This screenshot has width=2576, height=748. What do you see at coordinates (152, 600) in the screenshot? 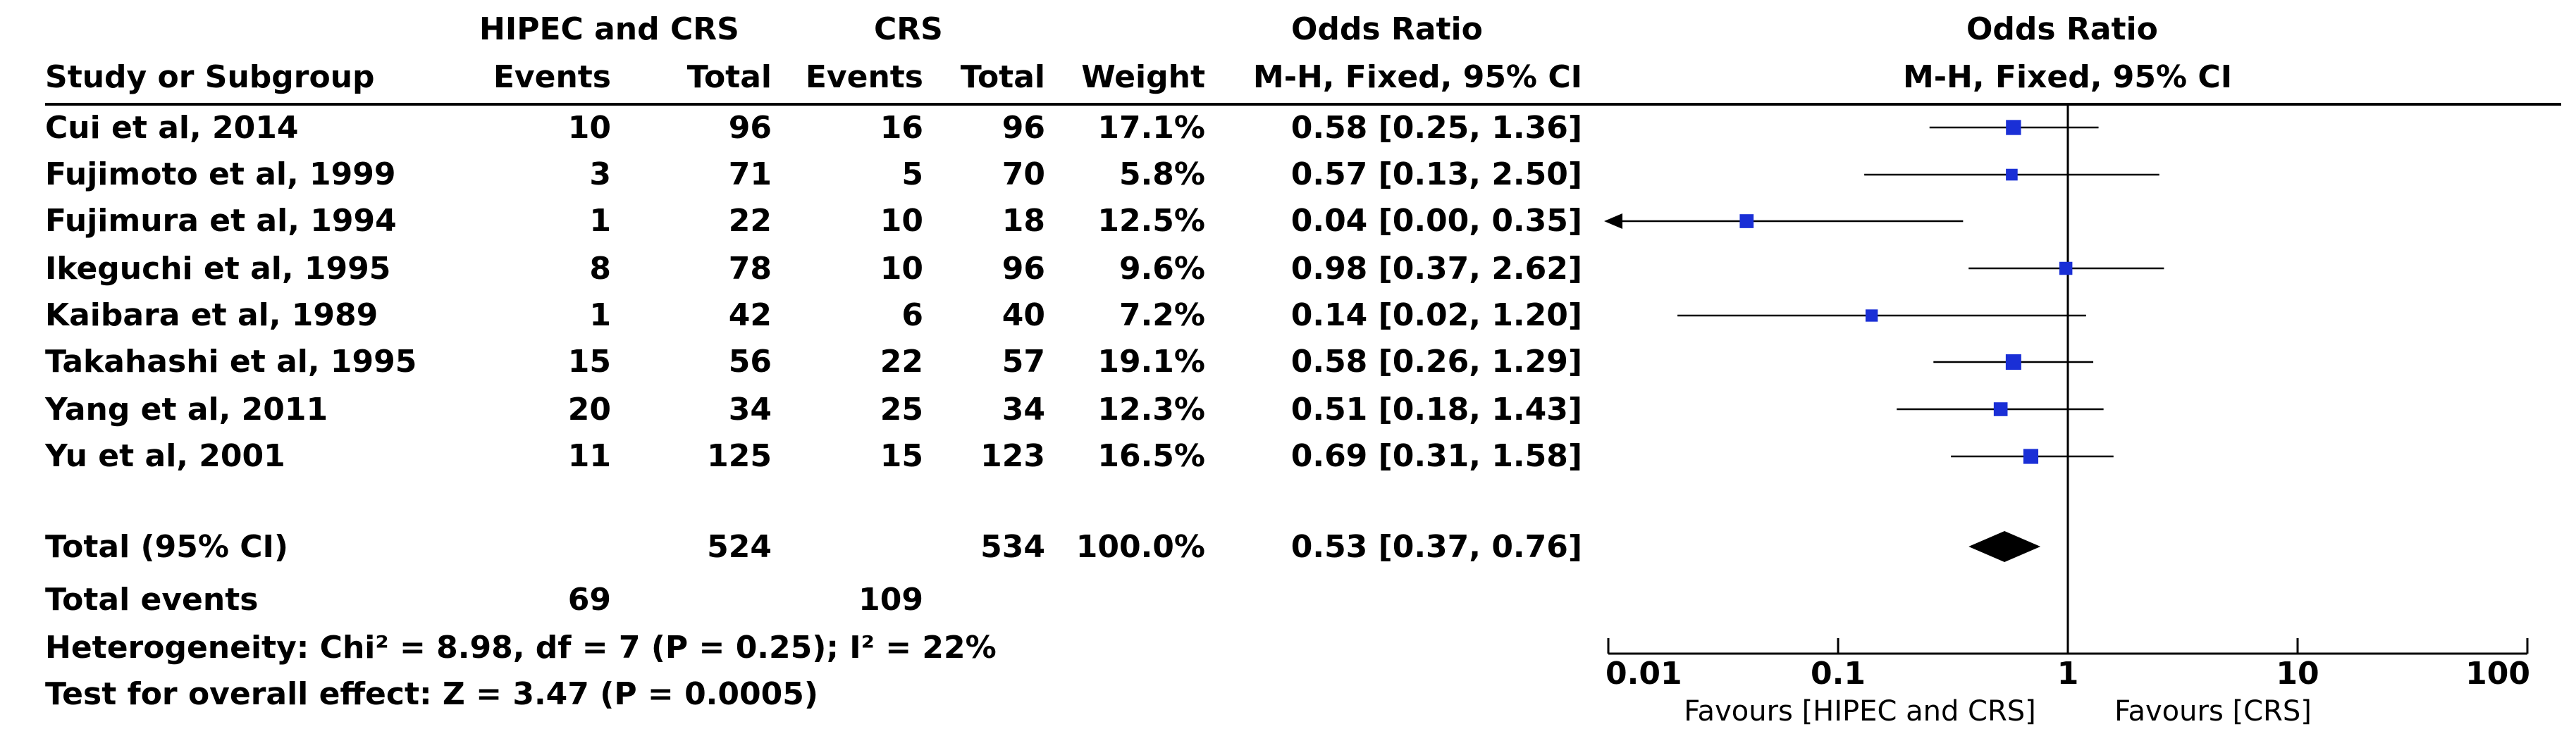
I see `total-events-label: Total events` at bounding box center [152, 600].